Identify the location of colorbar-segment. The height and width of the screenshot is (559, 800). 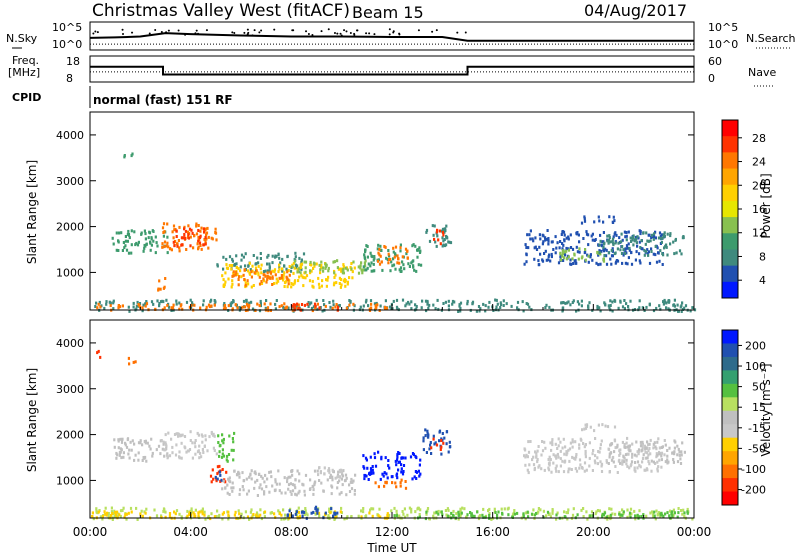
(730, 209).